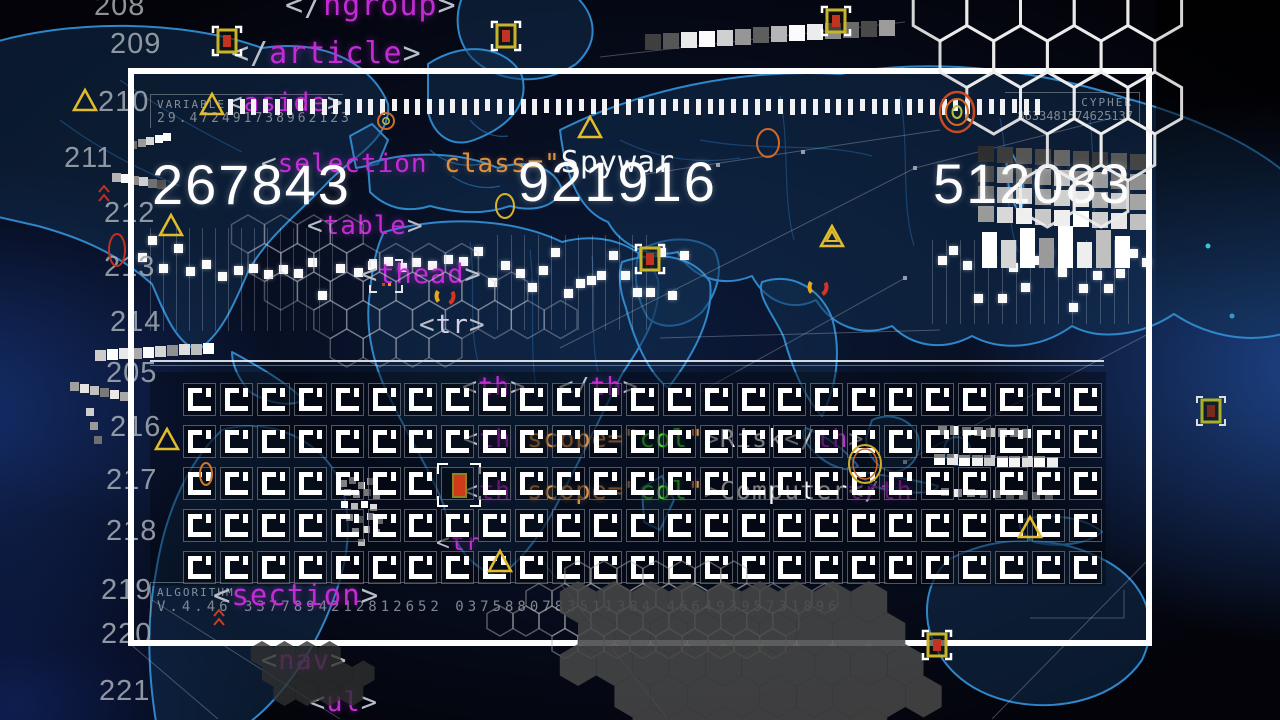  What do you see at coordinates (304, 11) in the screenshot?
I see `code-token: </` at bounding box center [304, 11].